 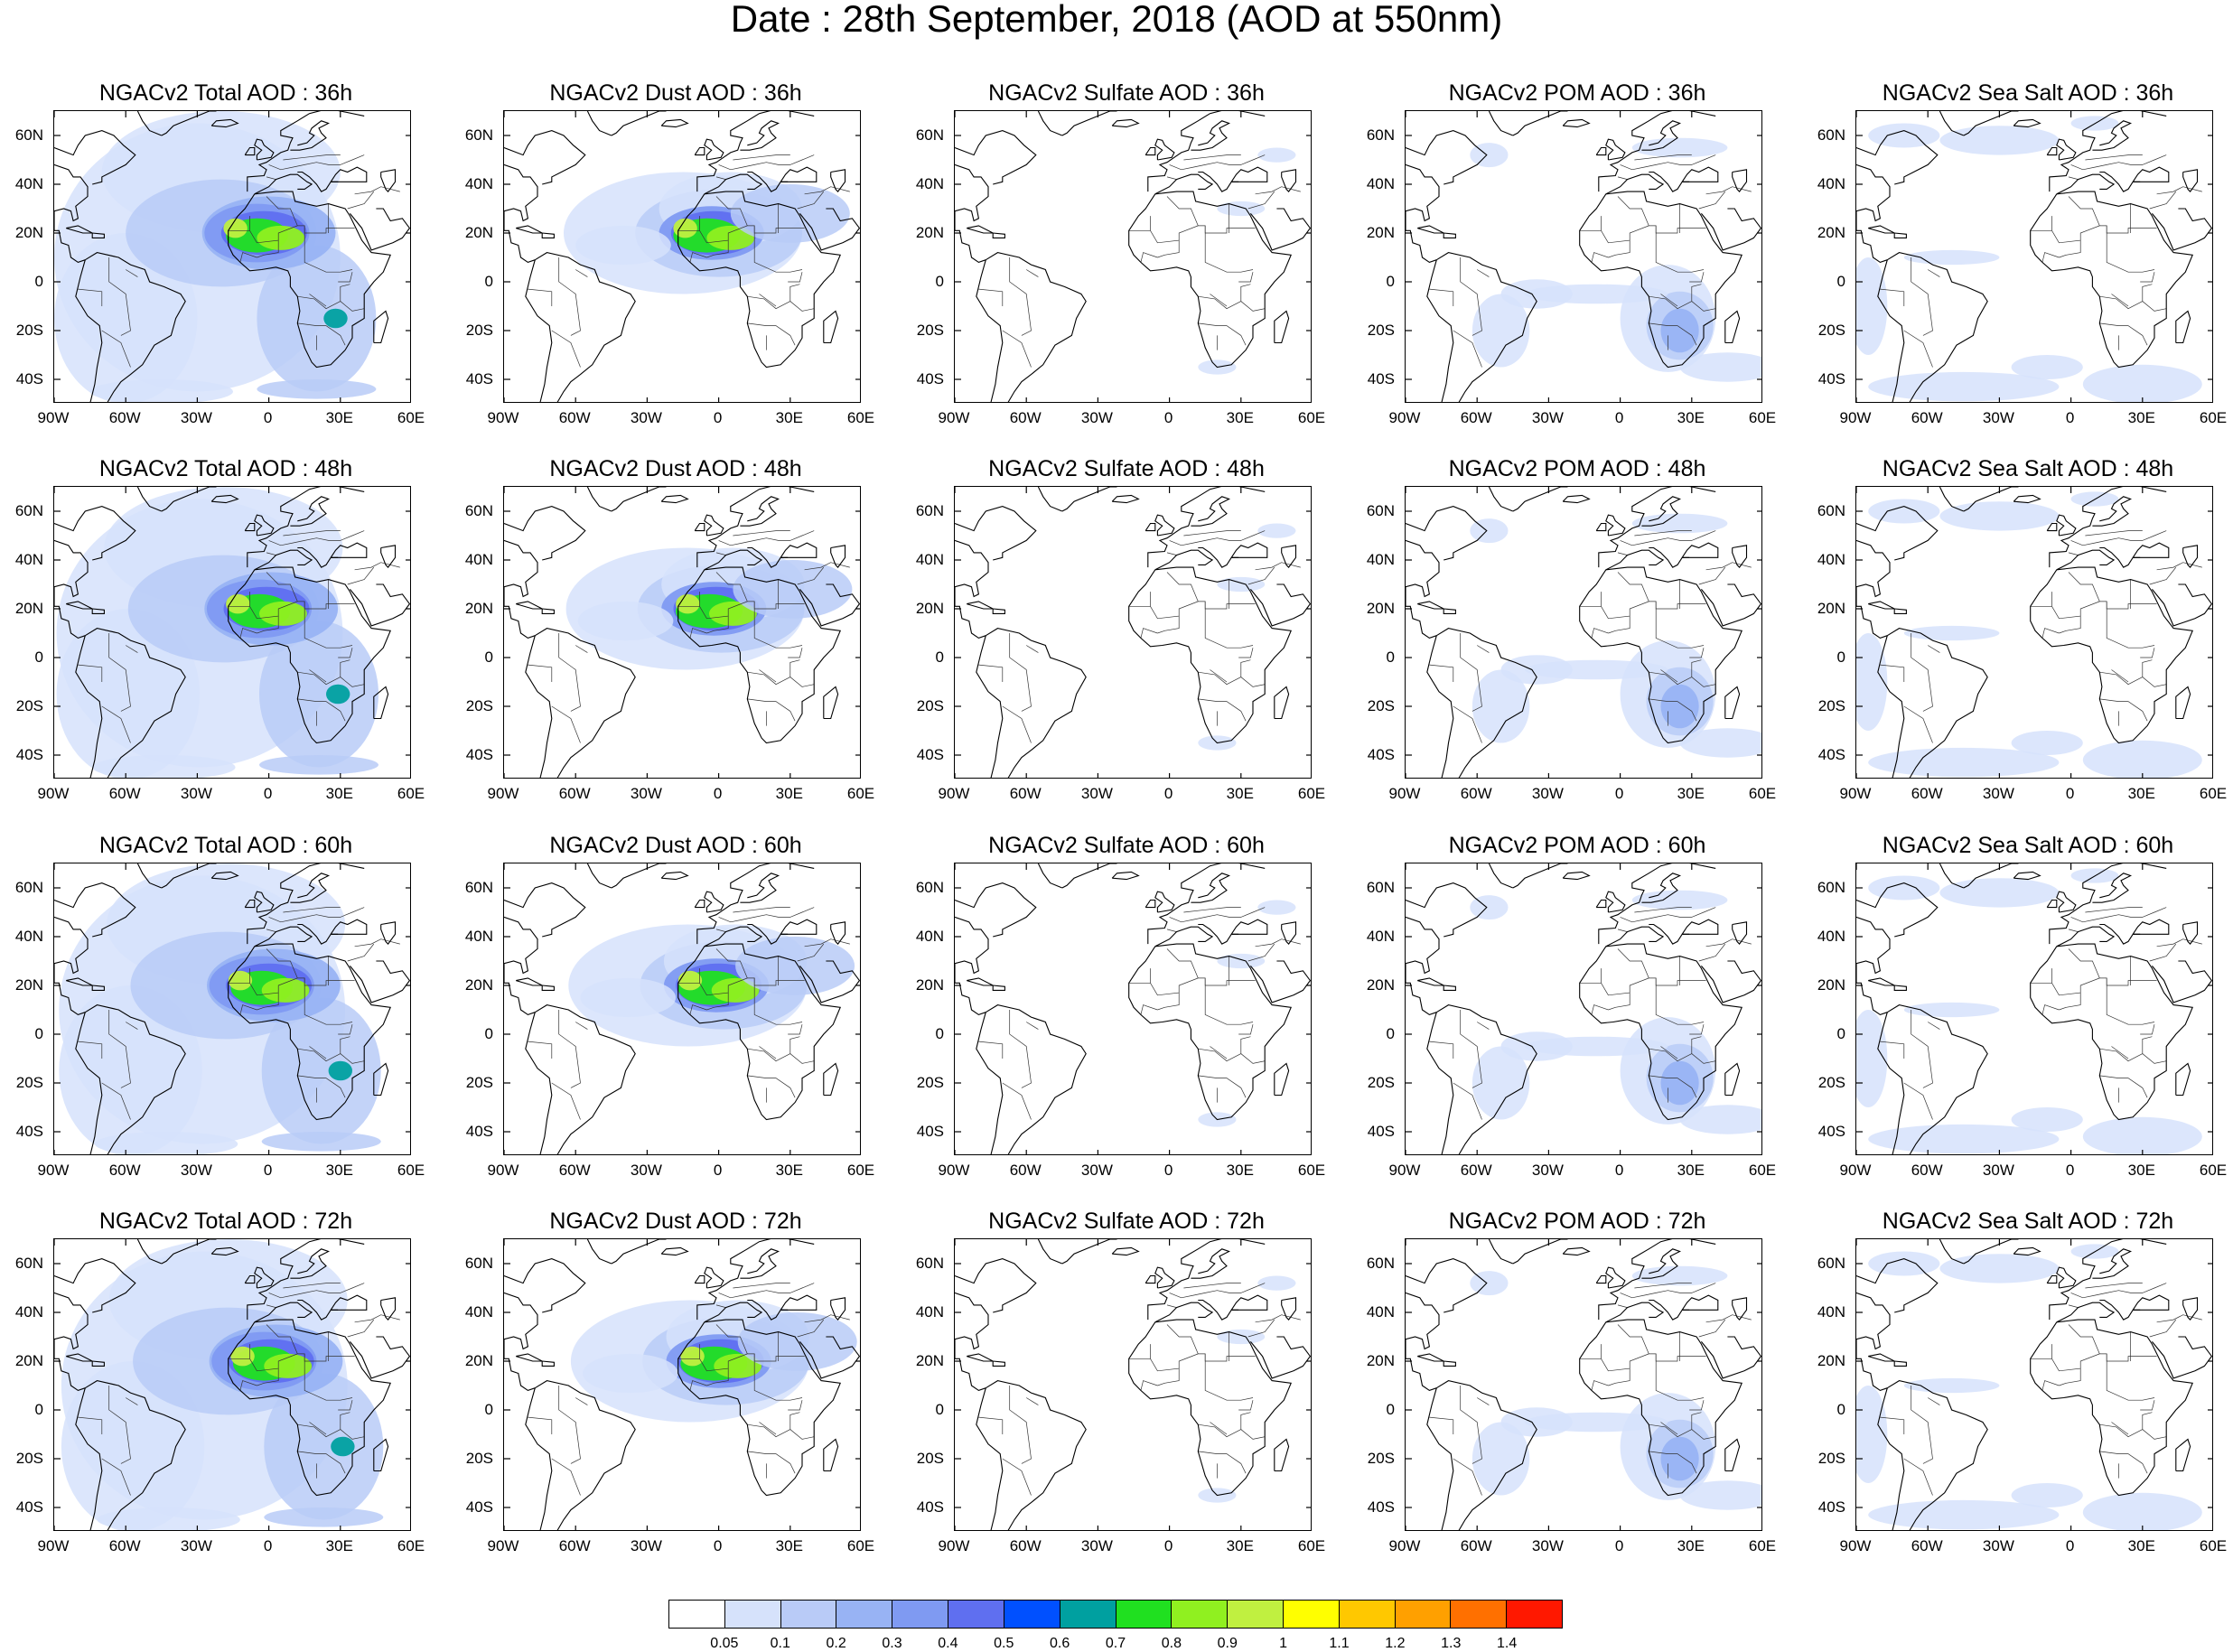 What do you see at coordinates (1380, 510) in the screenshot?
I see `lat-tick-label: 60N` at bounding box center [1380, 510].